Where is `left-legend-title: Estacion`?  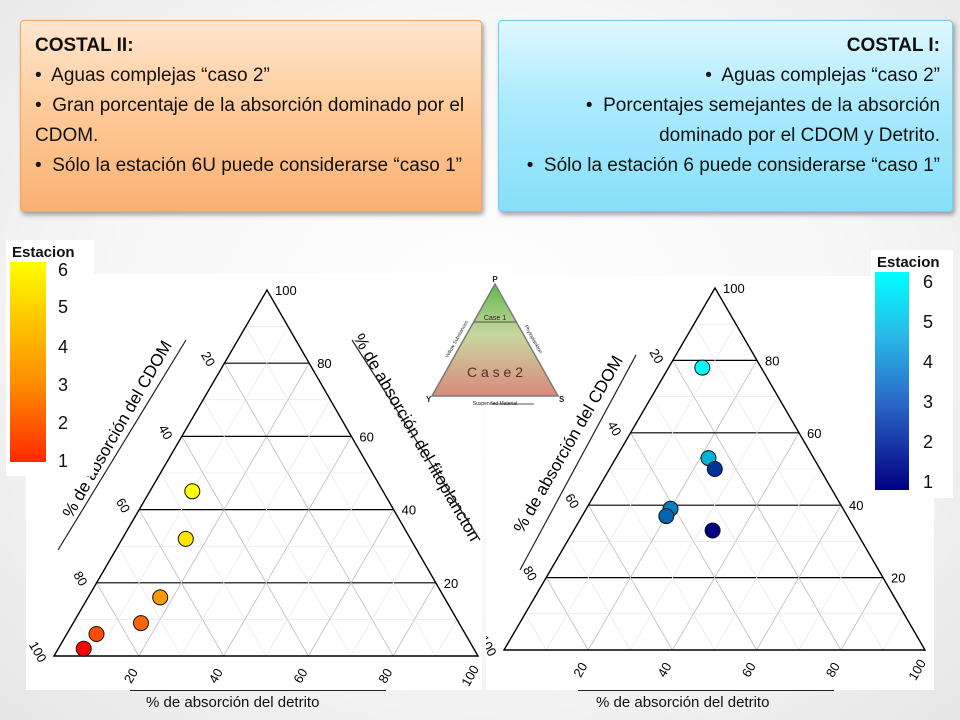 left-legend-title: Estacion is located at coordinates (43, 252).